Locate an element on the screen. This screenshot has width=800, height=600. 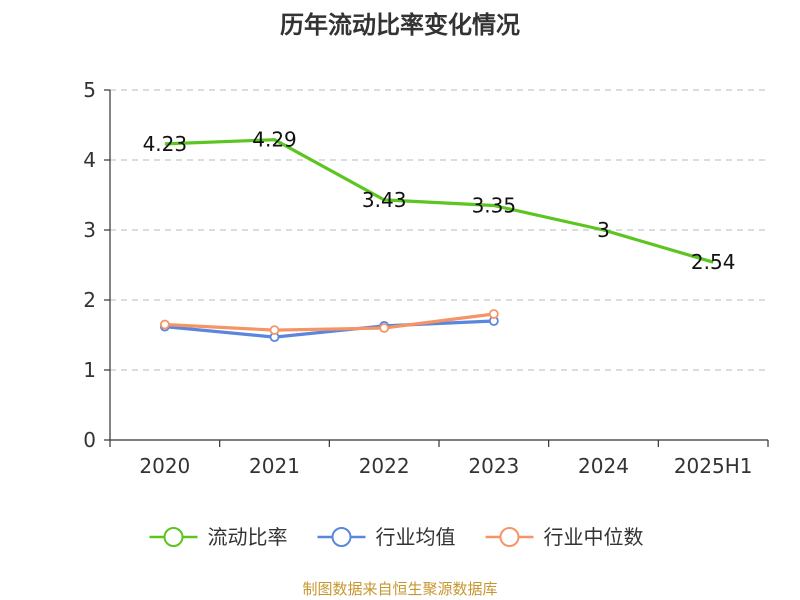
y-tick-label: 2 is located at coordinates (89, 300).